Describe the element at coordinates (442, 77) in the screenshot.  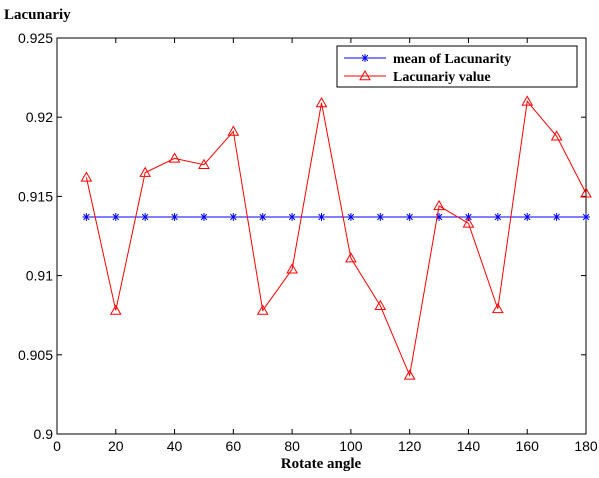
I see `legend-label-value: Lacunariy value` at that location.